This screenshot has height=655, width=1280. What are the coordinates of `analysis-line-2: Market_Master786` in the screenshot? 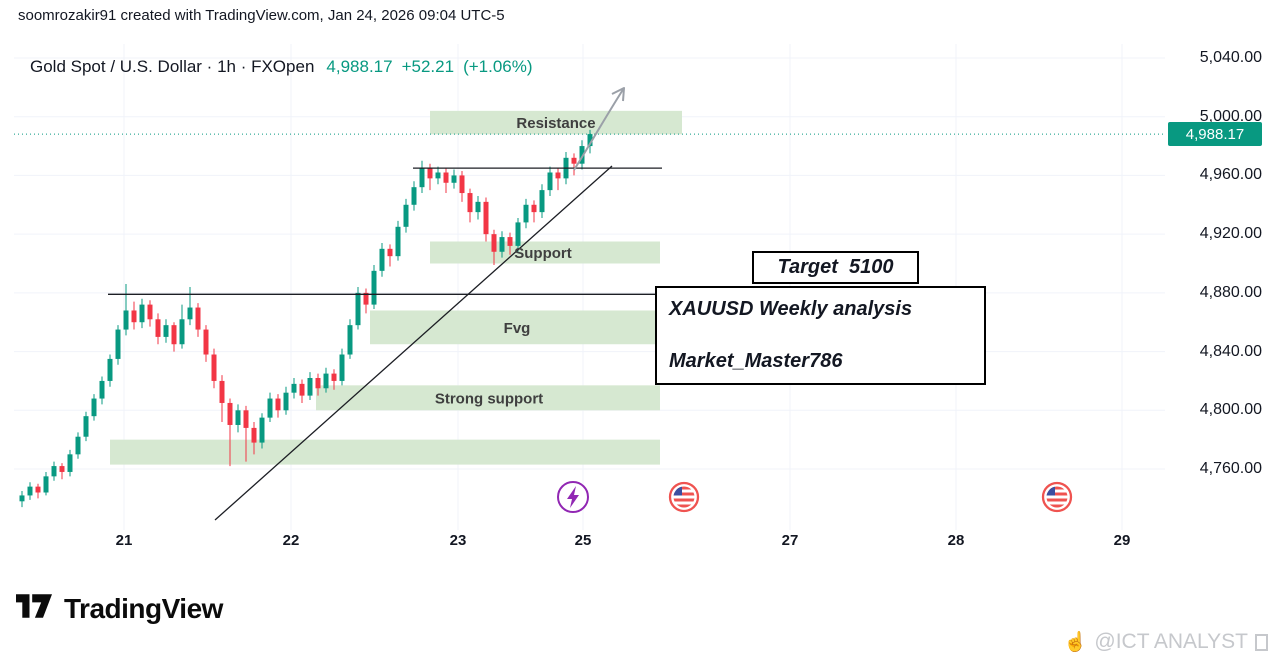 It's located at (756, 361).